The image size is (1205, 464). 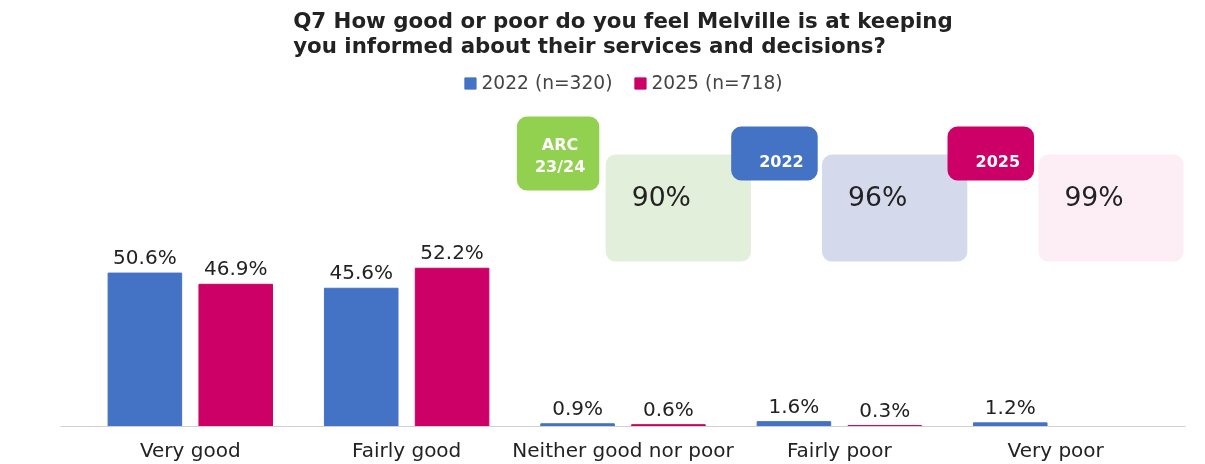 I want to click on legend-label: 2025 (n=718), so click(x=717, y=82).